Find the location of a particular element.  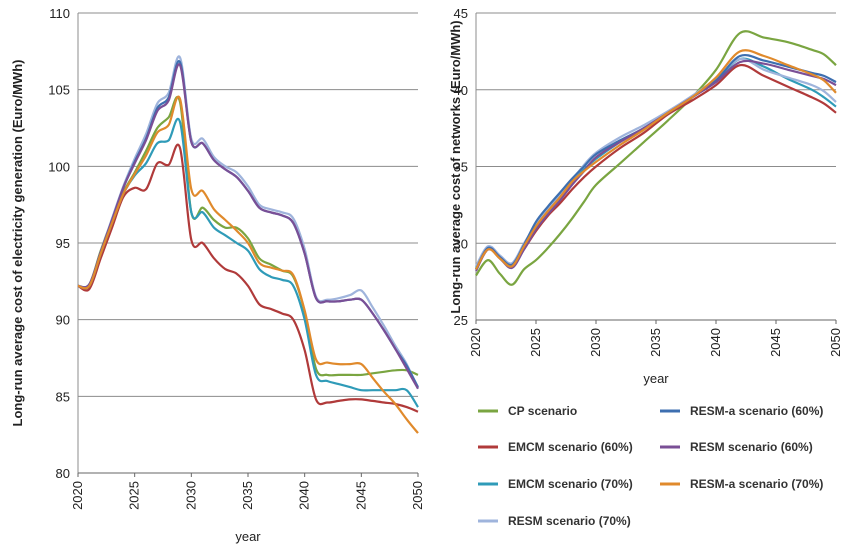

legend-entry-emcm-scenario-60: EMCM scenario (60%) is located at coordinates (570, 447).